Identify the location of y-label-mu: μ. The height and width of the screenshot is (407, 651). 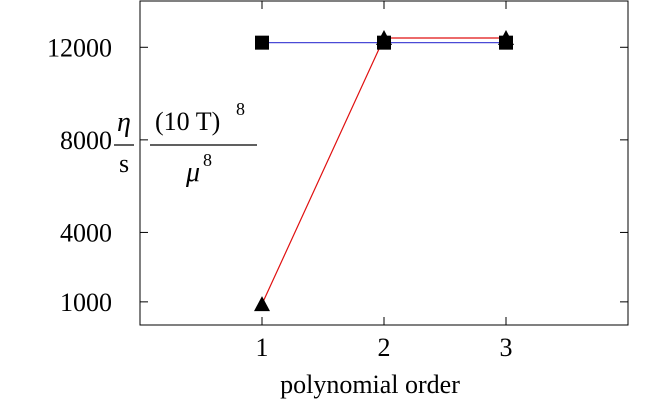
(192, 172).